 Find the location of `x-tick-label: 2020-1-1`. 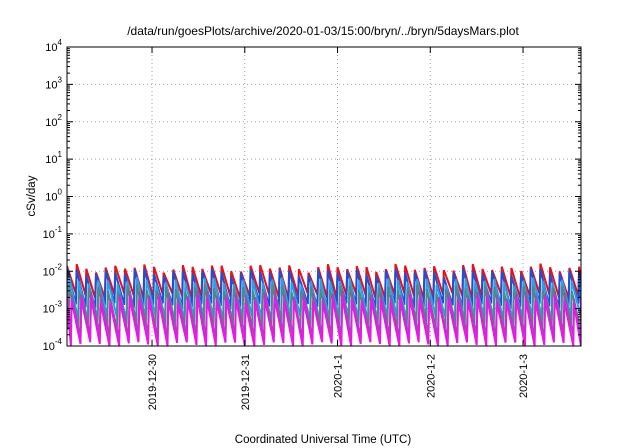

x-tick-label: 2020-1-1 is located at coordinates (339, 376).